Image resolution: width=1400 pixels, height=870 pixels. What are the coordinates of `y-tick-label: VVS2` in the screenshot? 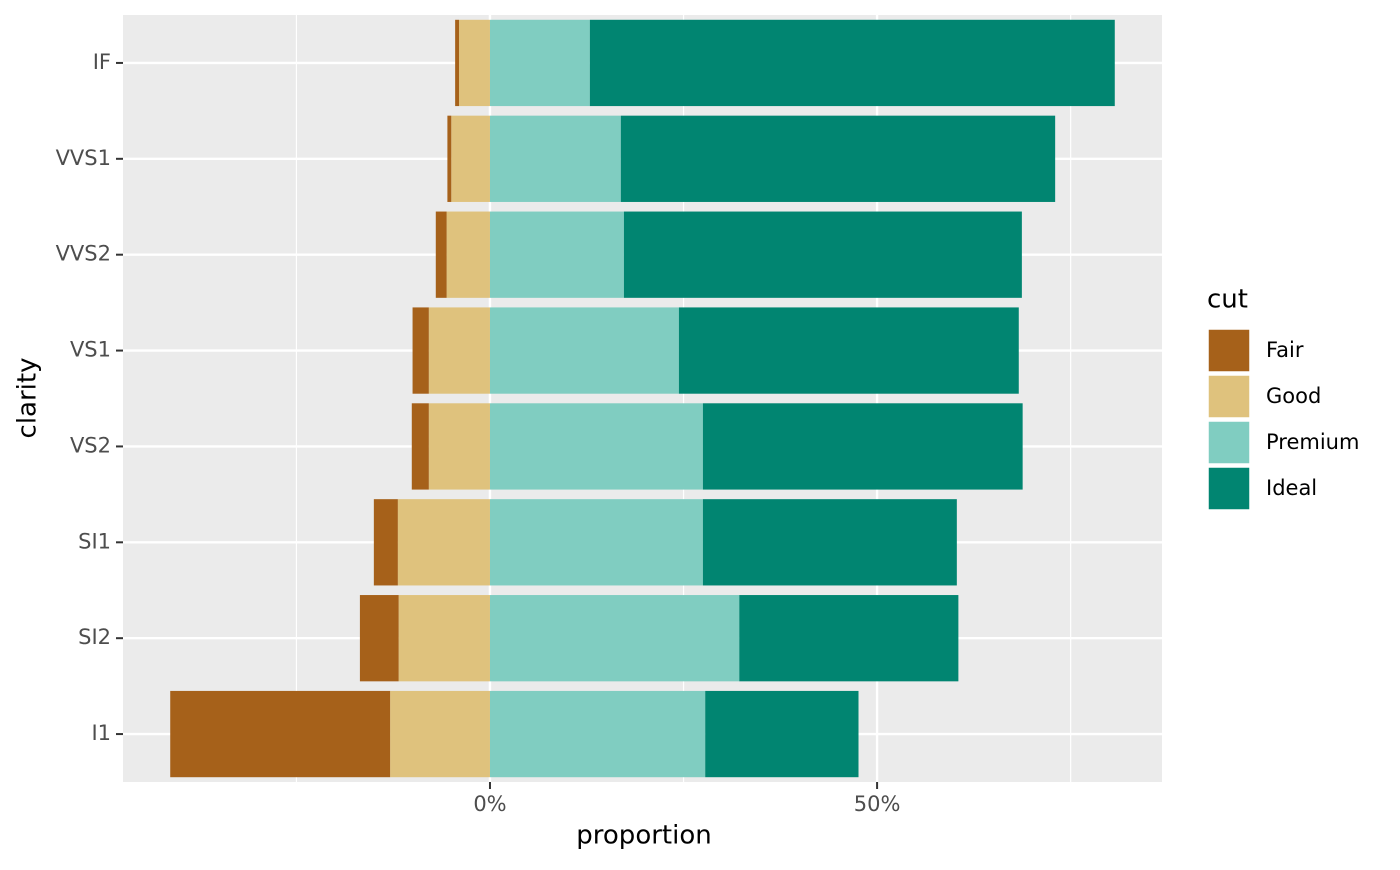 It's located at (83, 254).